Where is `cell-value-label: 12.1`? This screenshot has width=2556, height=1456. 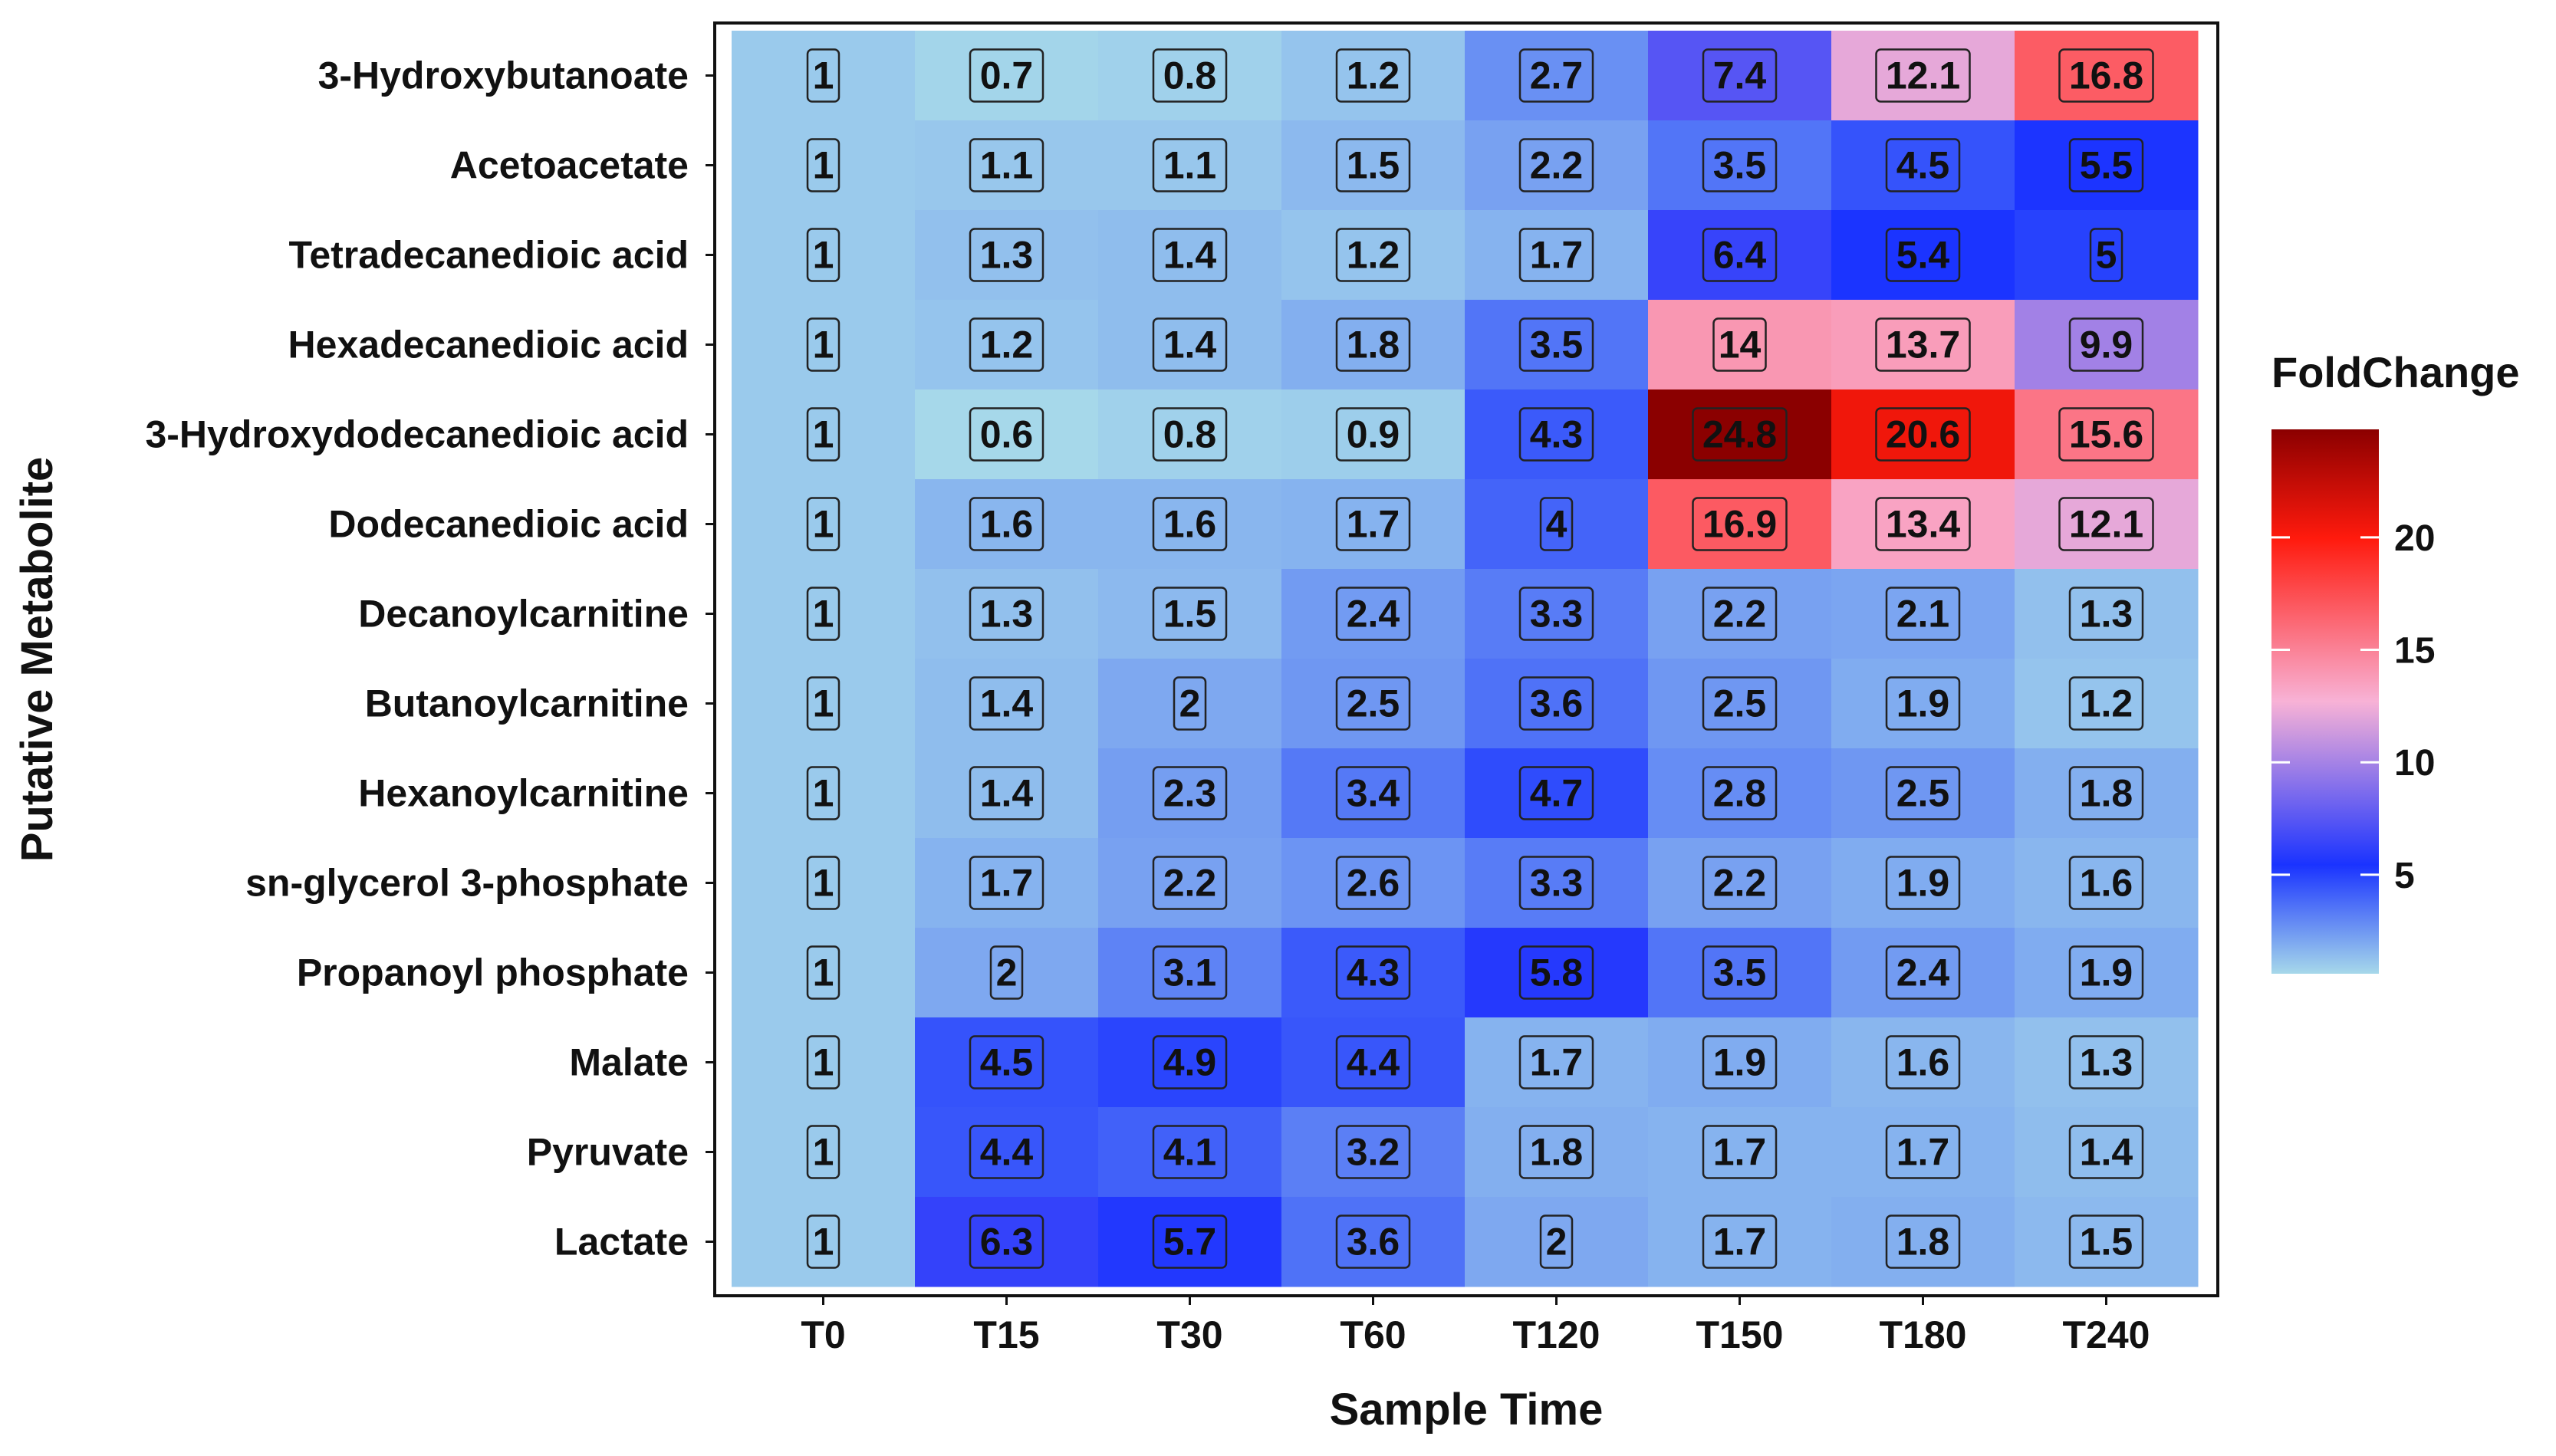 cell-value-label: 12.1 is located at coordinates (2106, 524).